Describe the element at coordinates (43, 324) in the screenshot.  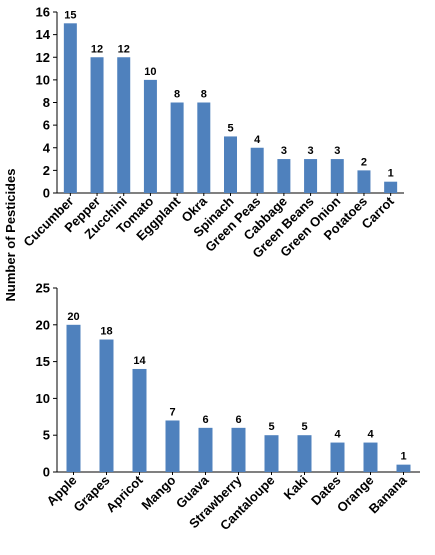
I see `y-tick-label: 20` at that location.